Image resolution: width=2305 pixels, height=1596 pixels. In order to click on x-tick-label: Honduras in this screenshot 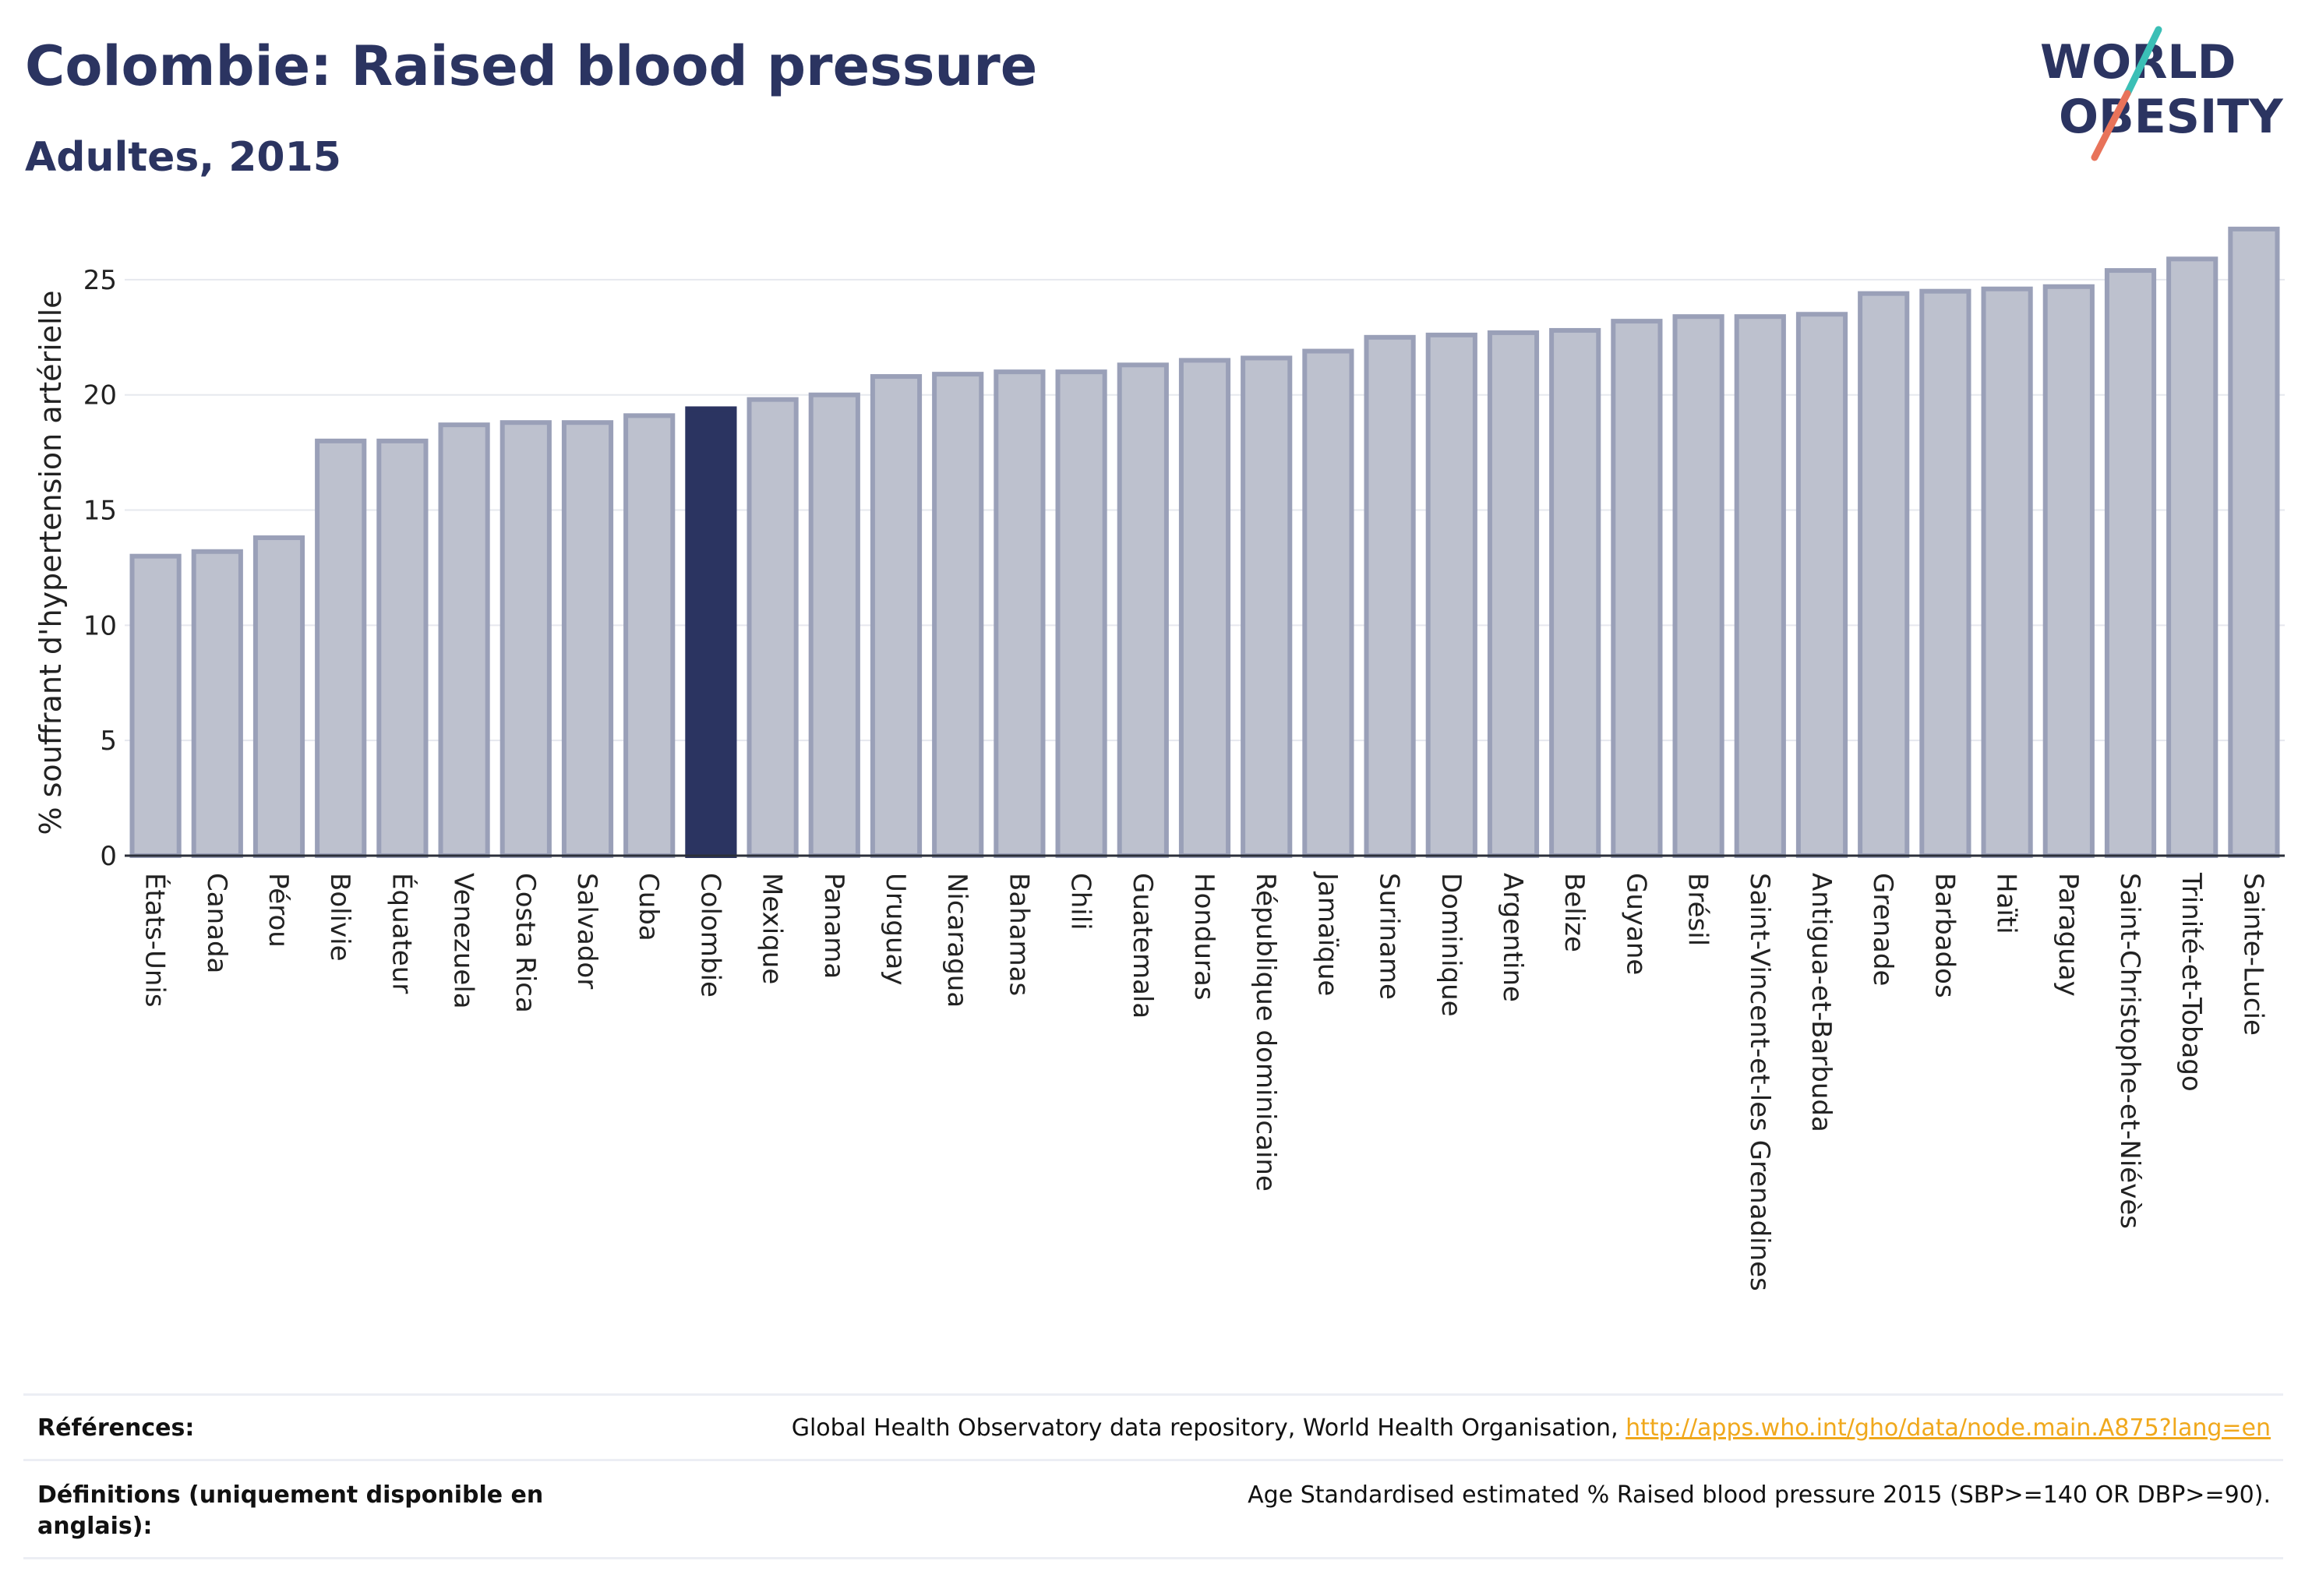, I will do `click(1204, 937)`.